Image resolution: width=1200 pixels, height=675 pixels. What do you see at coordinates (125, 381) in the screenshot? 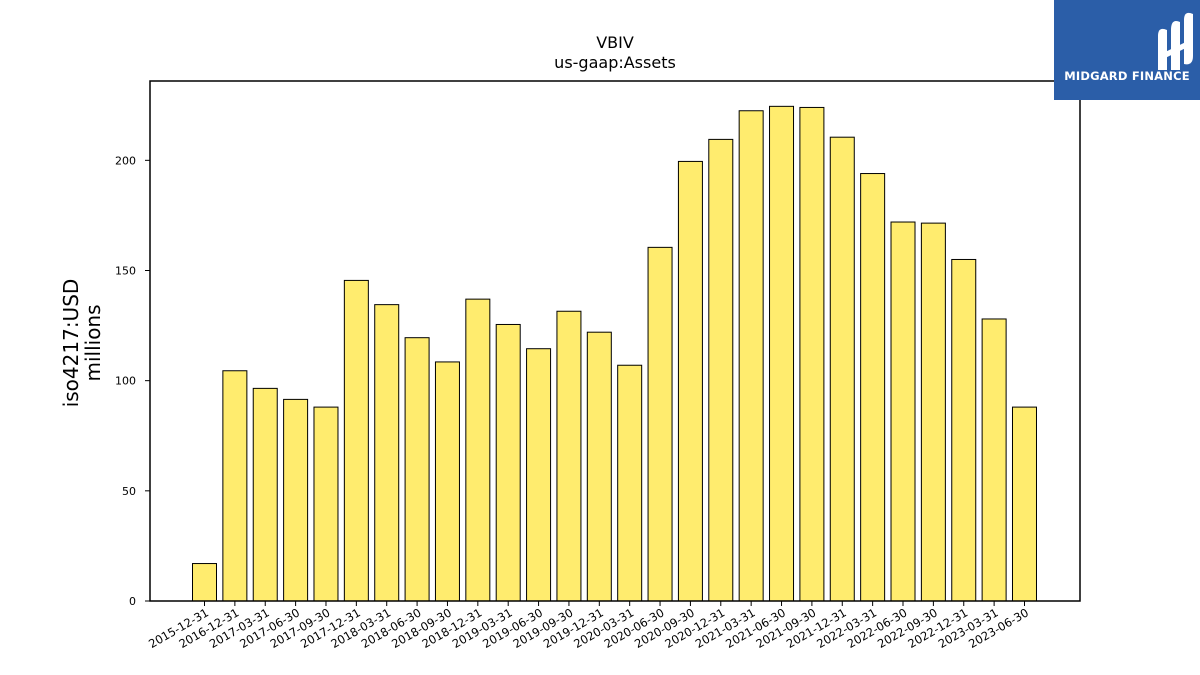
I see `y-tick-label: 100` at bounding box center [125, 381].